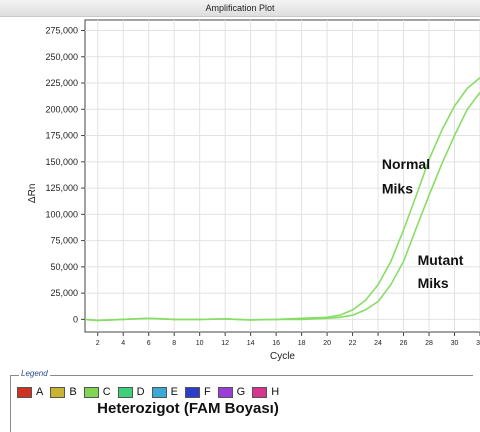 The width and height of the screenshot is (480, 432). I want to click on legend-item-e: E, so click(164, 392).